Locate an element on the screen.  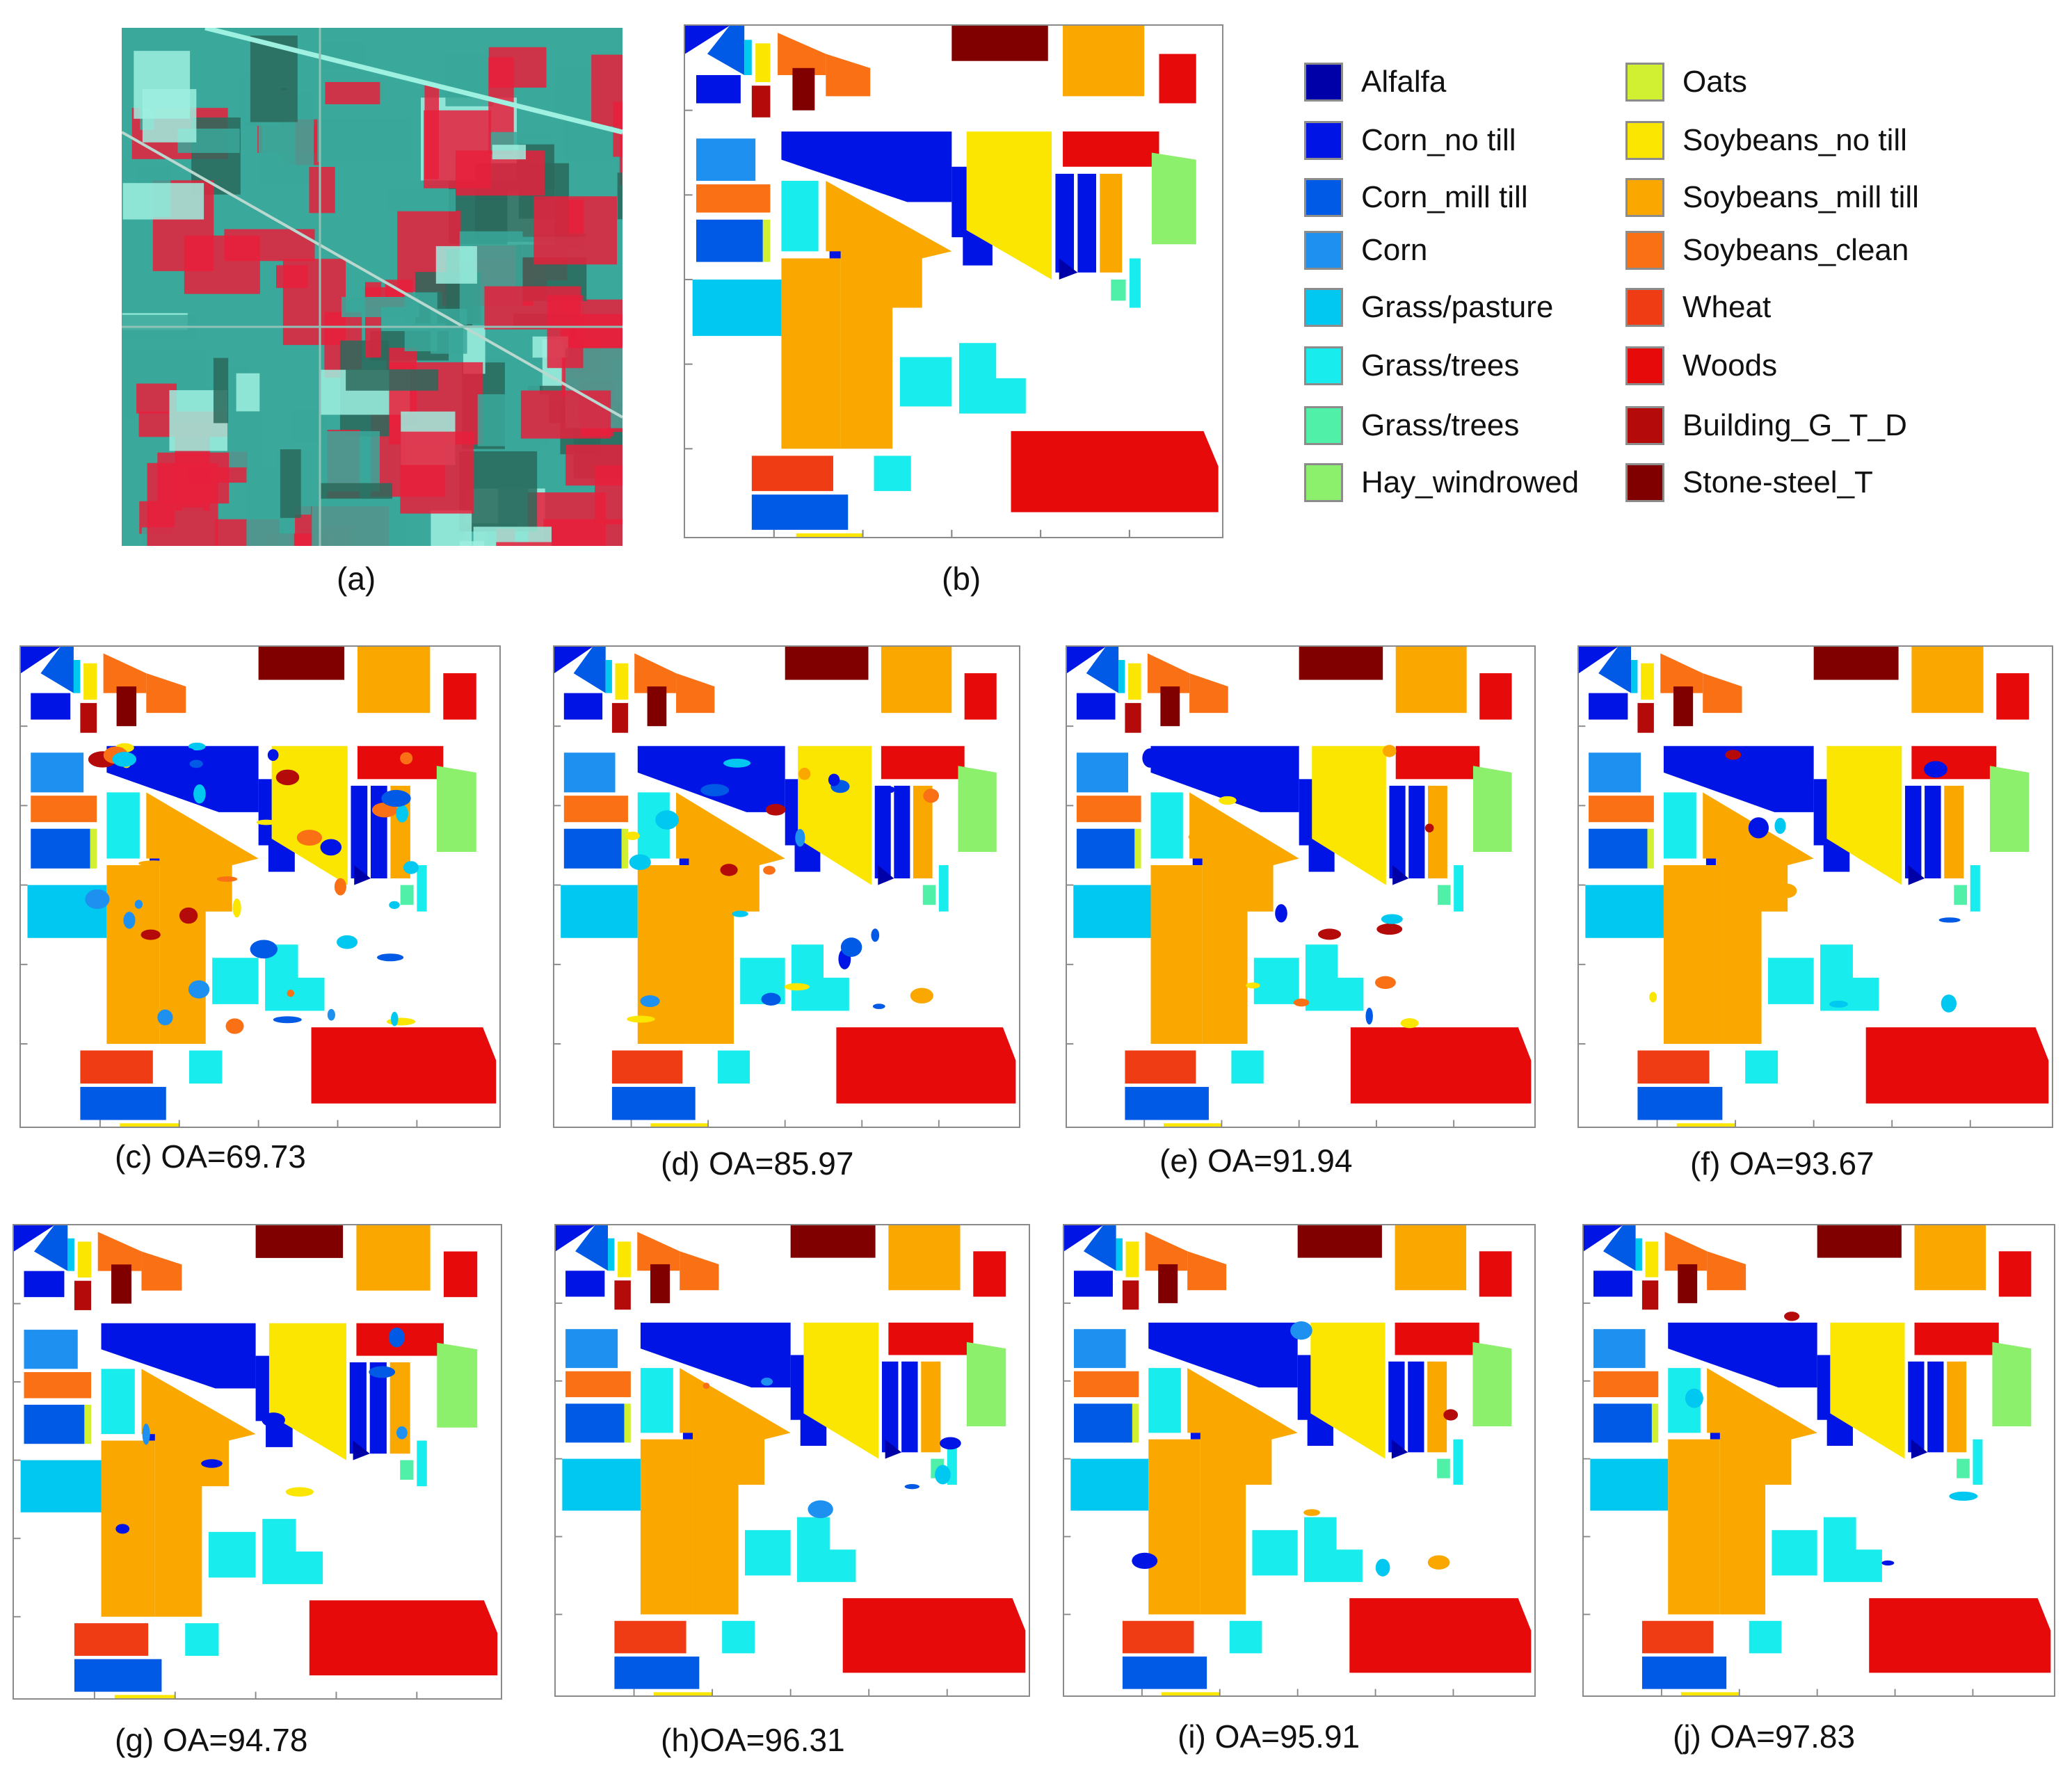
legend-item: Woods is located at coordinates (1701, 366).